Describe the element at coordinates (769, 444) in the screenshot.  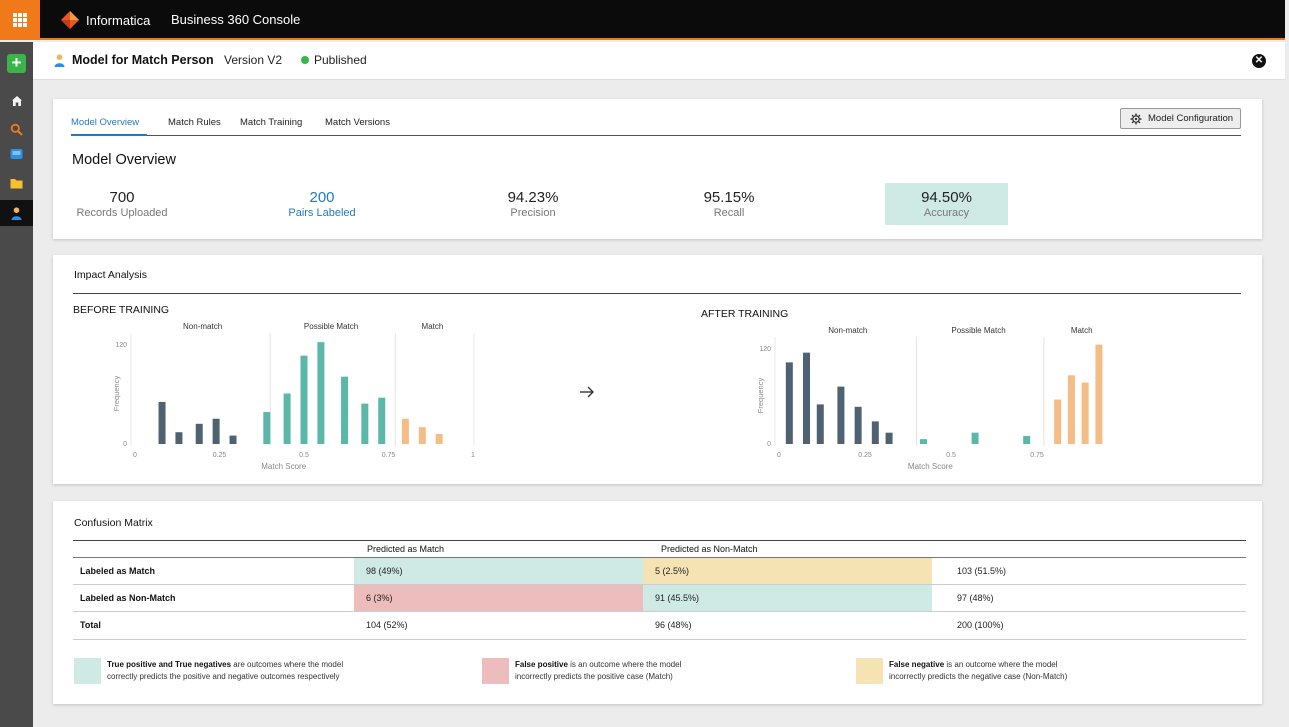
I see `y-tick-label: 0` at that location.